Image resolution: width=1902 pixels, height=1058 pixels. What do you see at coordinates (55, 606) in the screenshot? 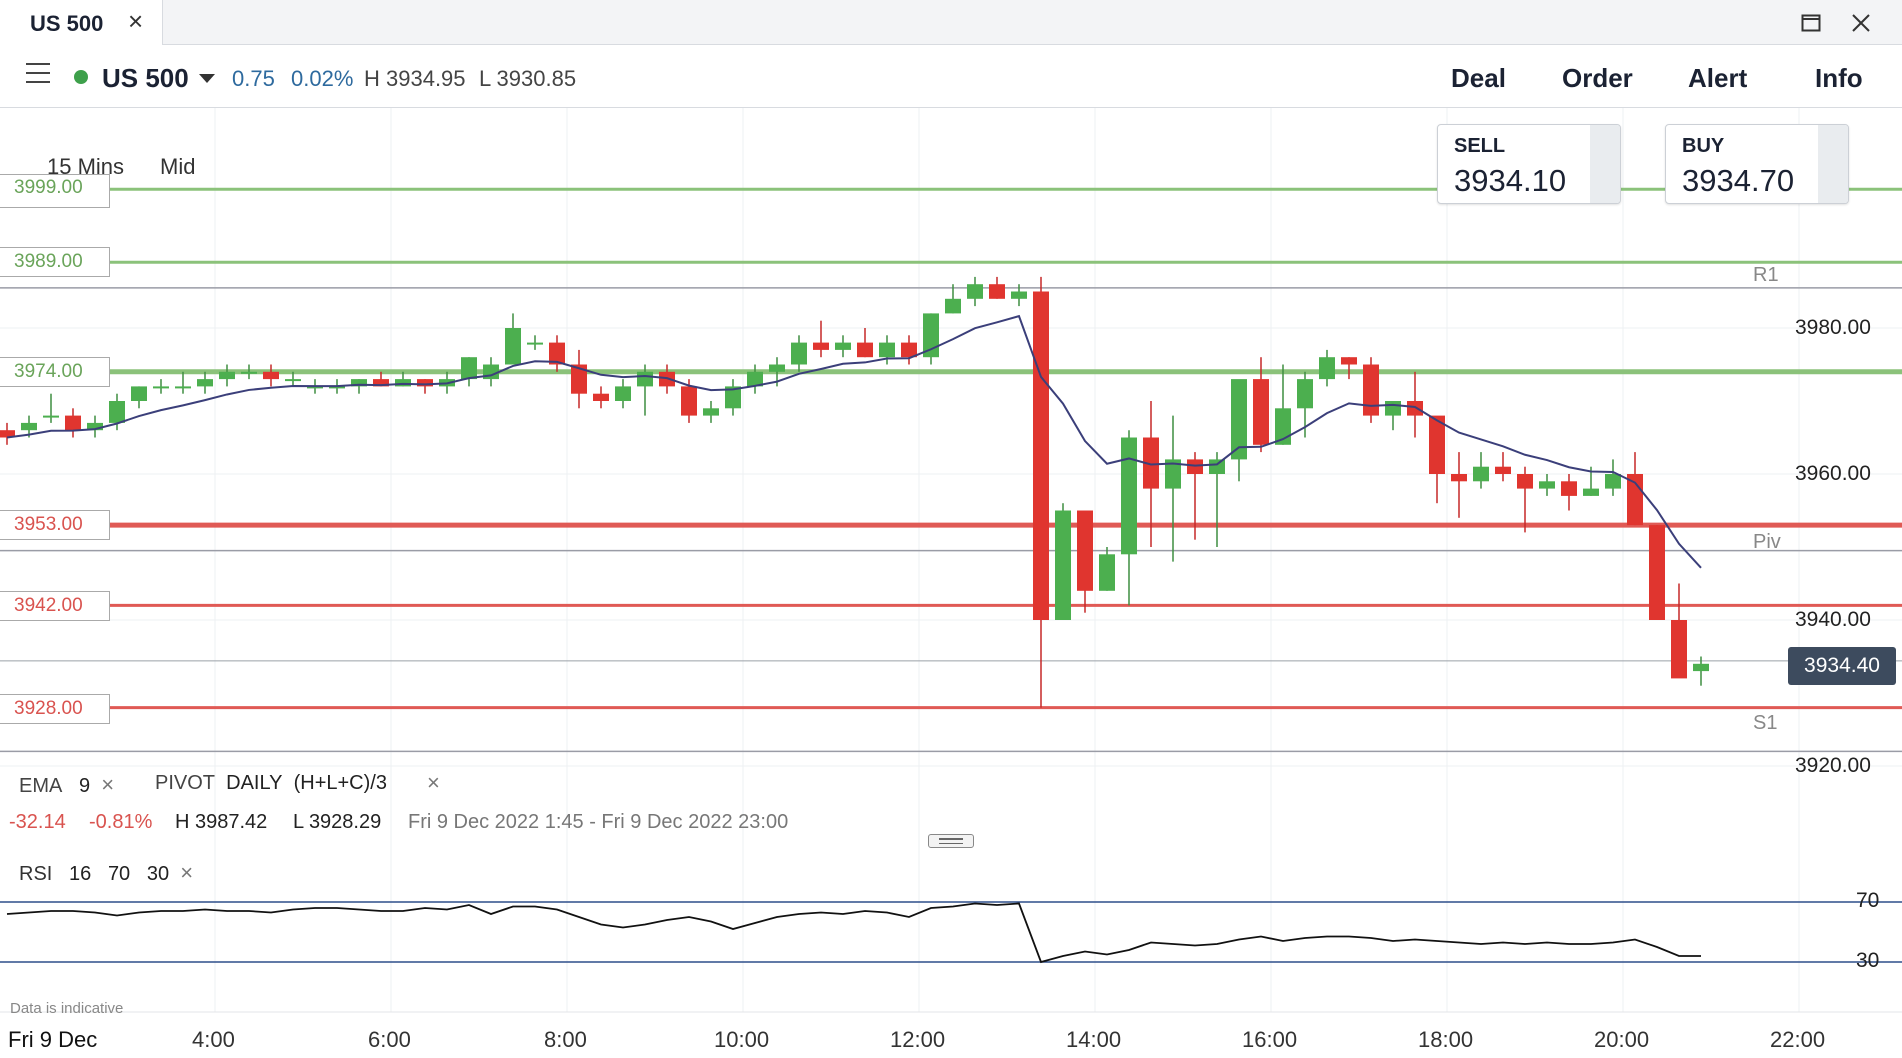
I see `level-label: 3942.00` at bounding box center [55, 606].